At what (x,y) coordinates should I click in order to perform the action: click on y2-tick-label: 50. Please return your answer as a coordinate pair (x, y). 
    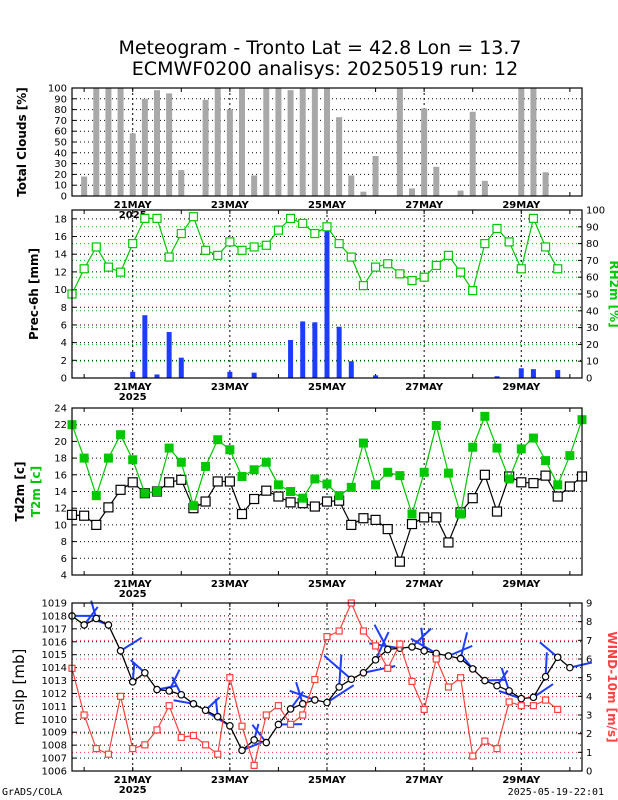
    Looking at the image, I should click on (592, 295).